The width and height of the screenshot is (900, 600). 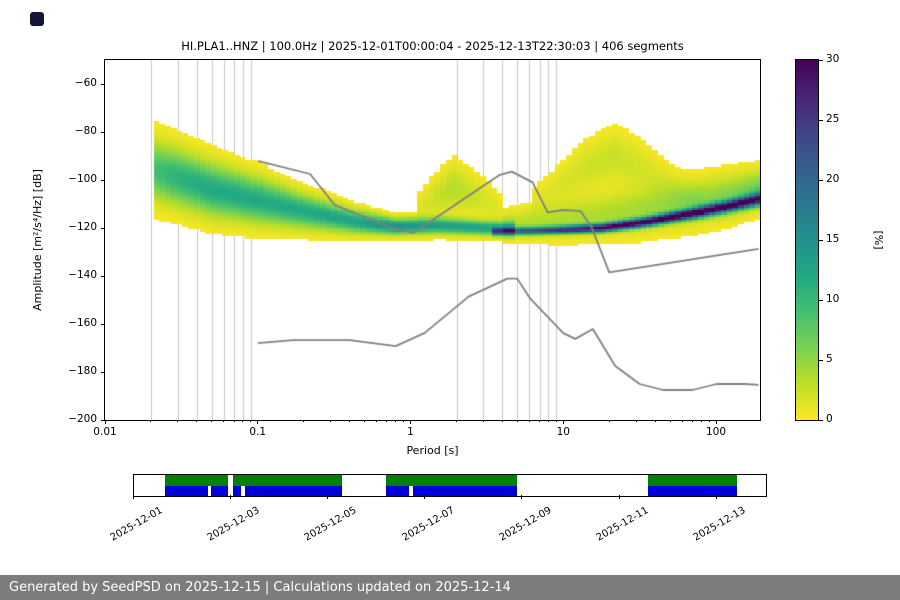 What do you see at coordinates (716, 432) in the screenshot?
I see `x-tick-label: 100` at bounding box center [716, 432].